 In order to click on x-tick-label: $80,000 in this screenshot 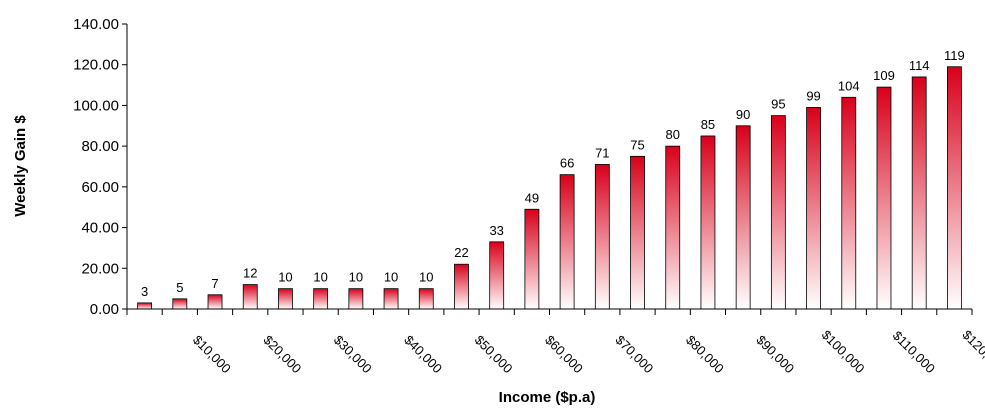, I will do `click(705, 354)`.